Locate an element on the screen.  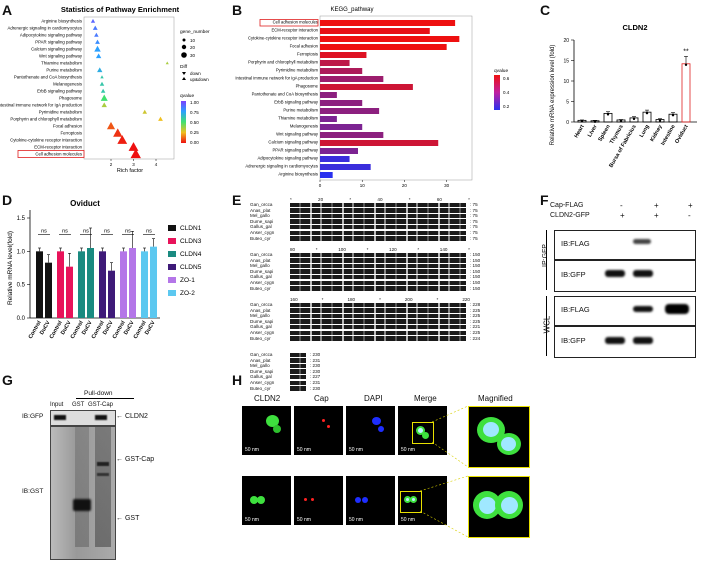
lane-input: Input is located at coordinates (57, 405).